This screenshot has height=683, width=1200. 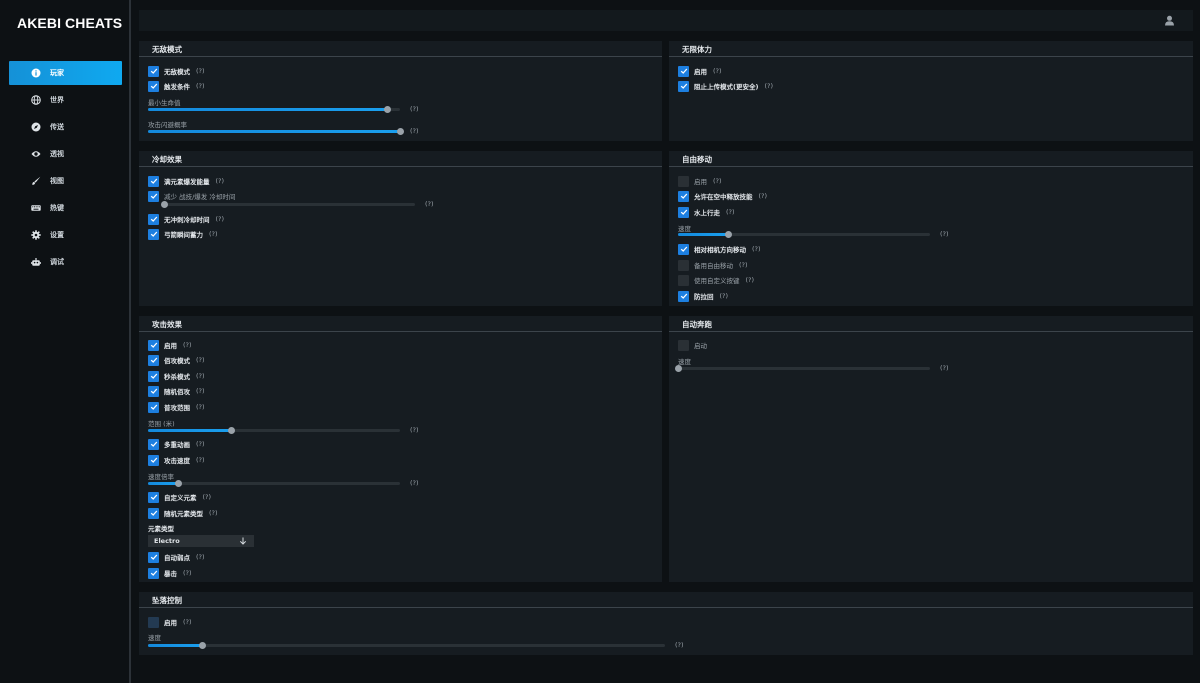 What do you see at coordinates (683, 181) in the screenshot?
I see `freemove-enable-checkbox` at bounding box center [683, 181].